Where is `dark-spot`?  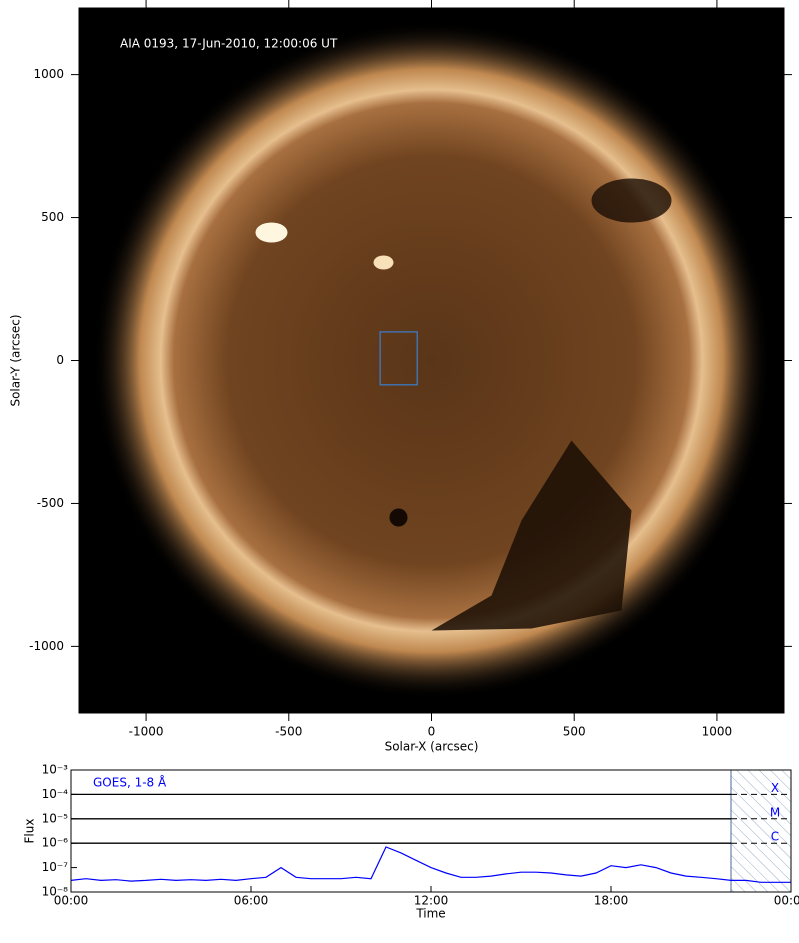 dark-spot is located at coordinates (398, 517).